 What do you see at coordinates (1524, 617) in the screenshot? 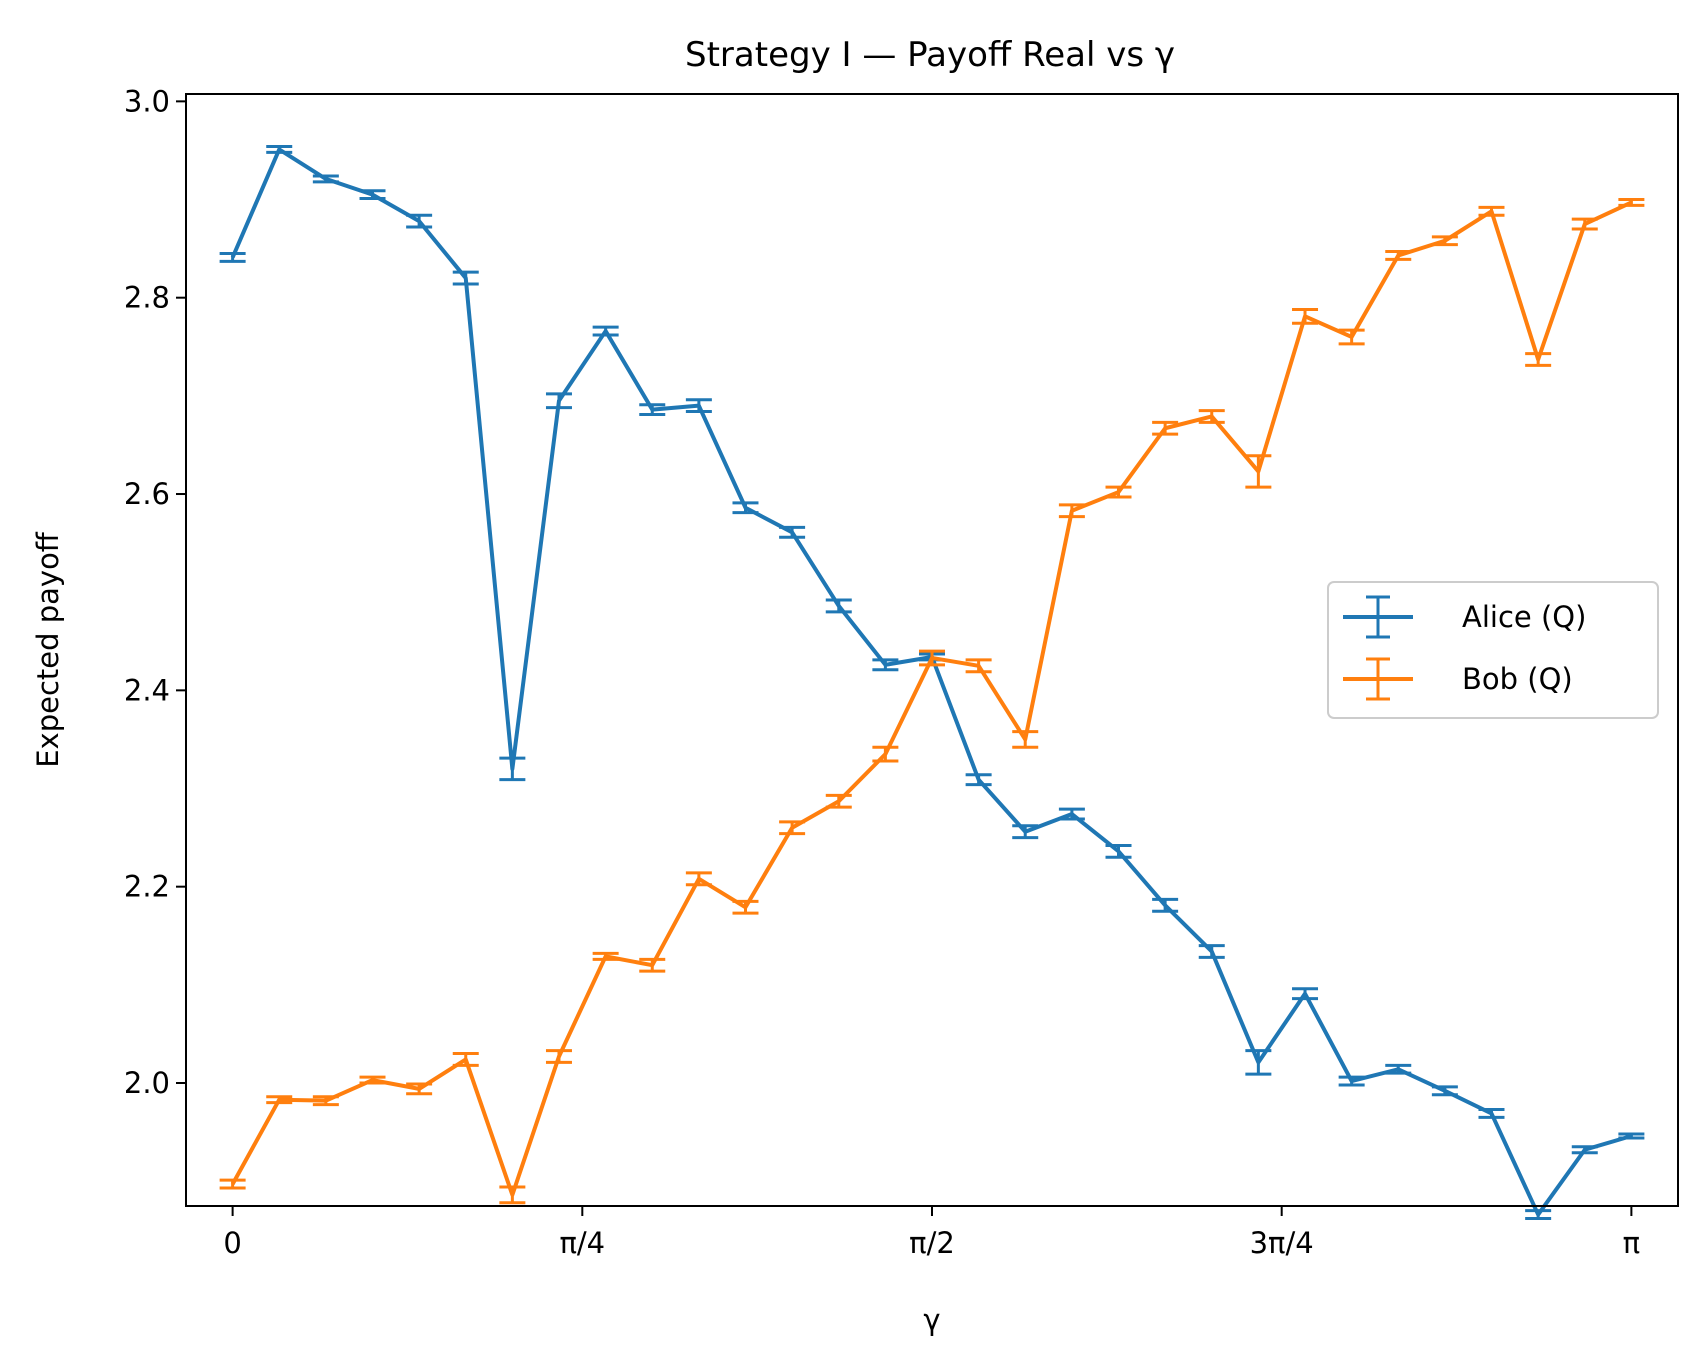
I see `legend-label: Alice (Q)` at bounding box center [1524, 617].